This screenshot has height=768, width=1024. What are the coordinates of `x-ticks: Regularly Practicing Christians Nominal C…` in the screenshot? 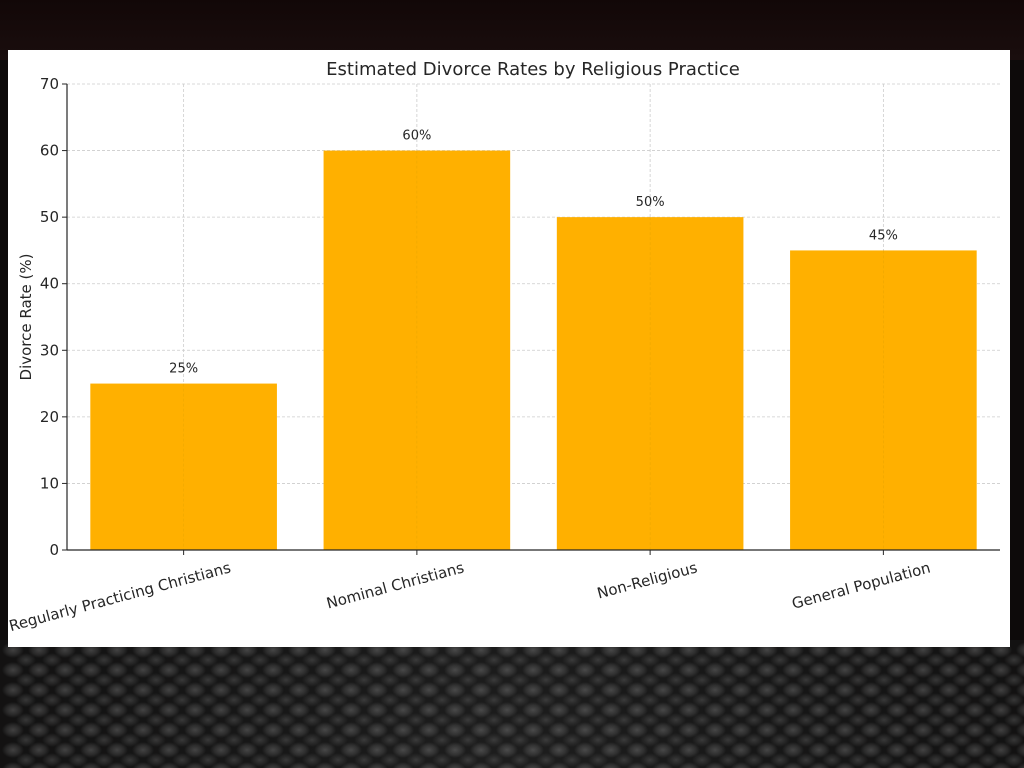 It's located at (469, 592).